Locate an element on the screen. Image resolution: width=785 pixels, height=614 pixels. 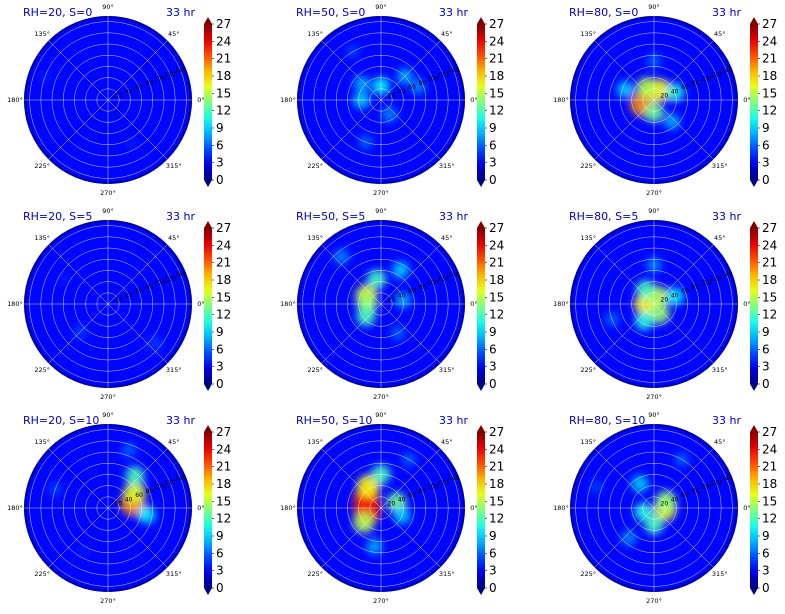
panel-title: RH=50, S=10 is located at coordinates (334, 420).